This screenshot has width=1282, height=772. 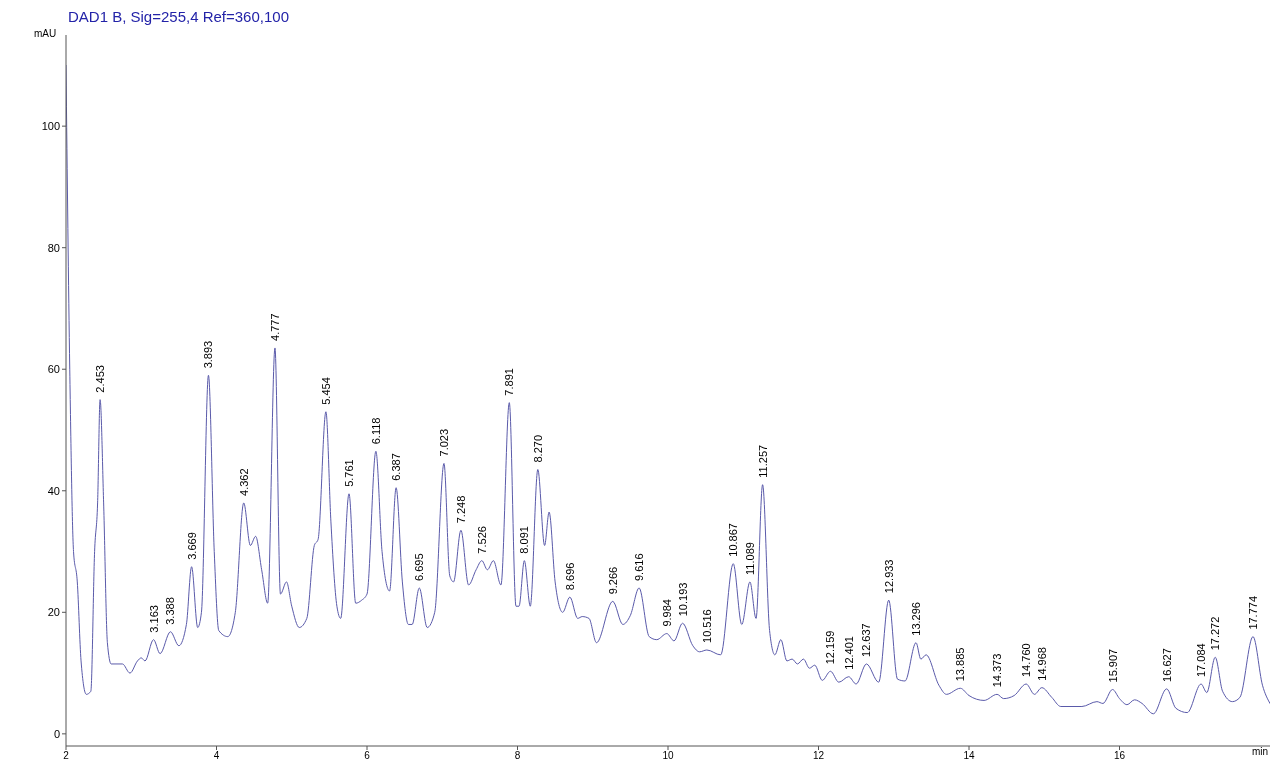 I want to click on y-axis-title: mAU, so click(x=45, y=33).